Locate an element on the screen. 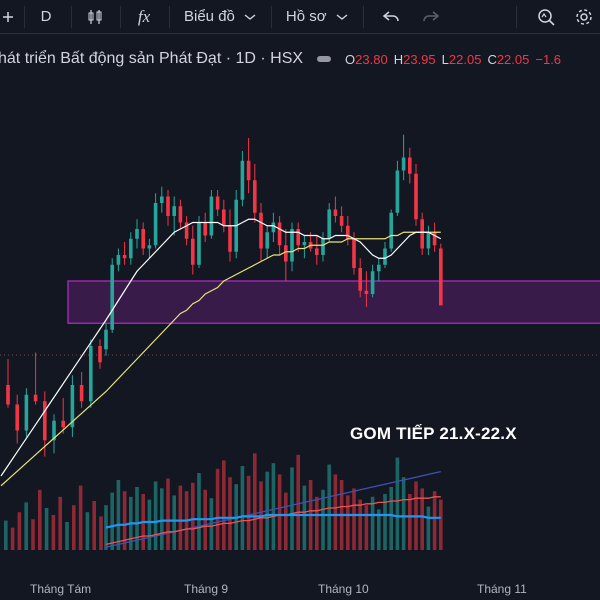 The image size is (600, 600). top-toolbar: D fx Biểu đồ Hồ sơ is located at coordinates (300, 17).